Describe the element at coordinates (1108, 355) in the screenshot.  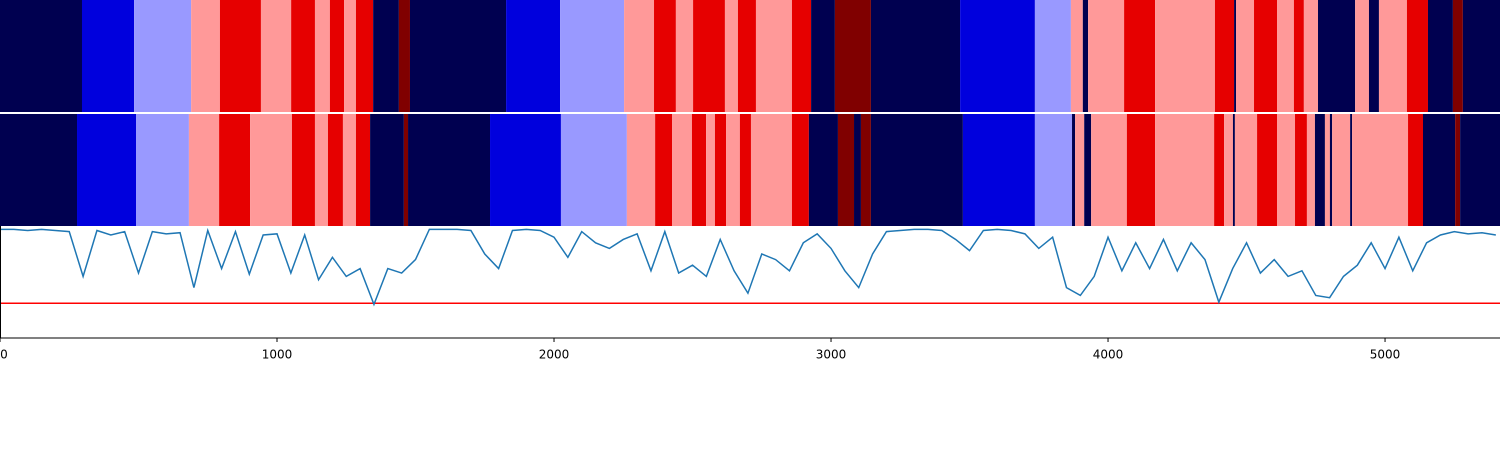
I see `x-tick-label: 4000` at that location.